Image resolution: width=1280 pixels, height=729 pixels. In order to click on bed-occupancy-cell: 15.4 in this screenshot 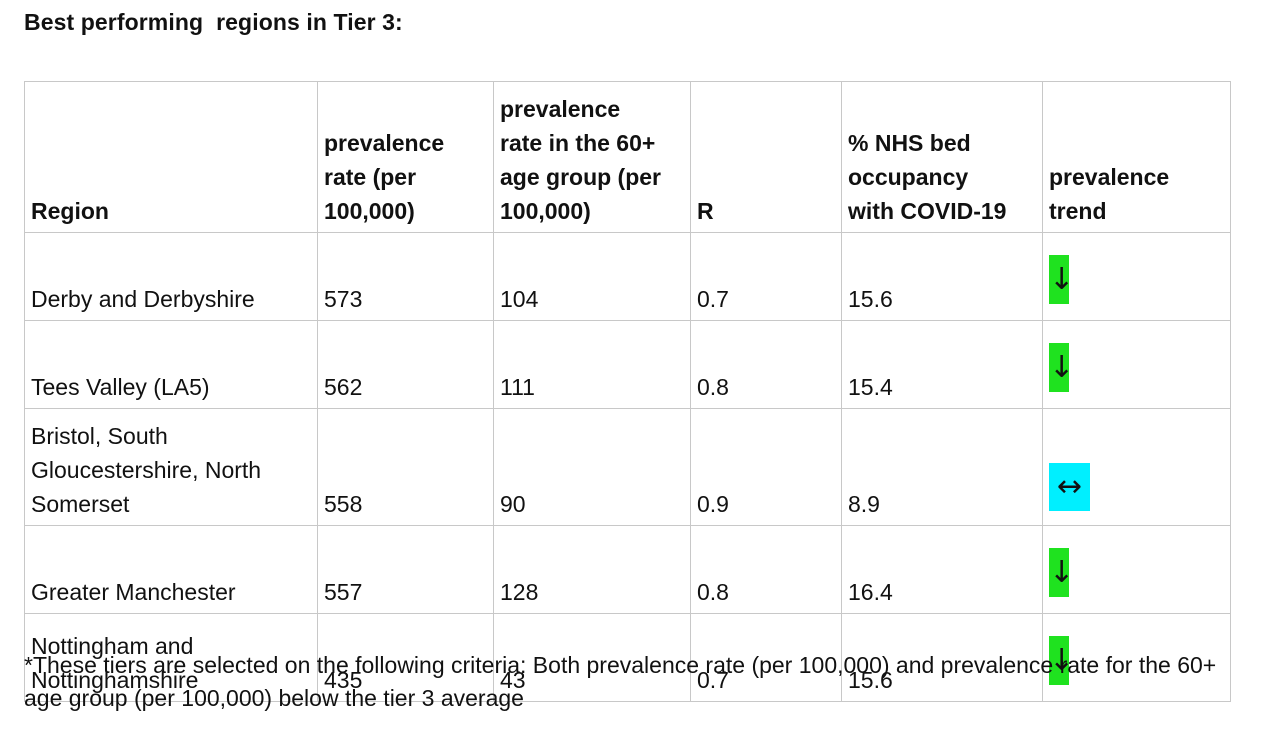, I will do `click(942, 364)`.